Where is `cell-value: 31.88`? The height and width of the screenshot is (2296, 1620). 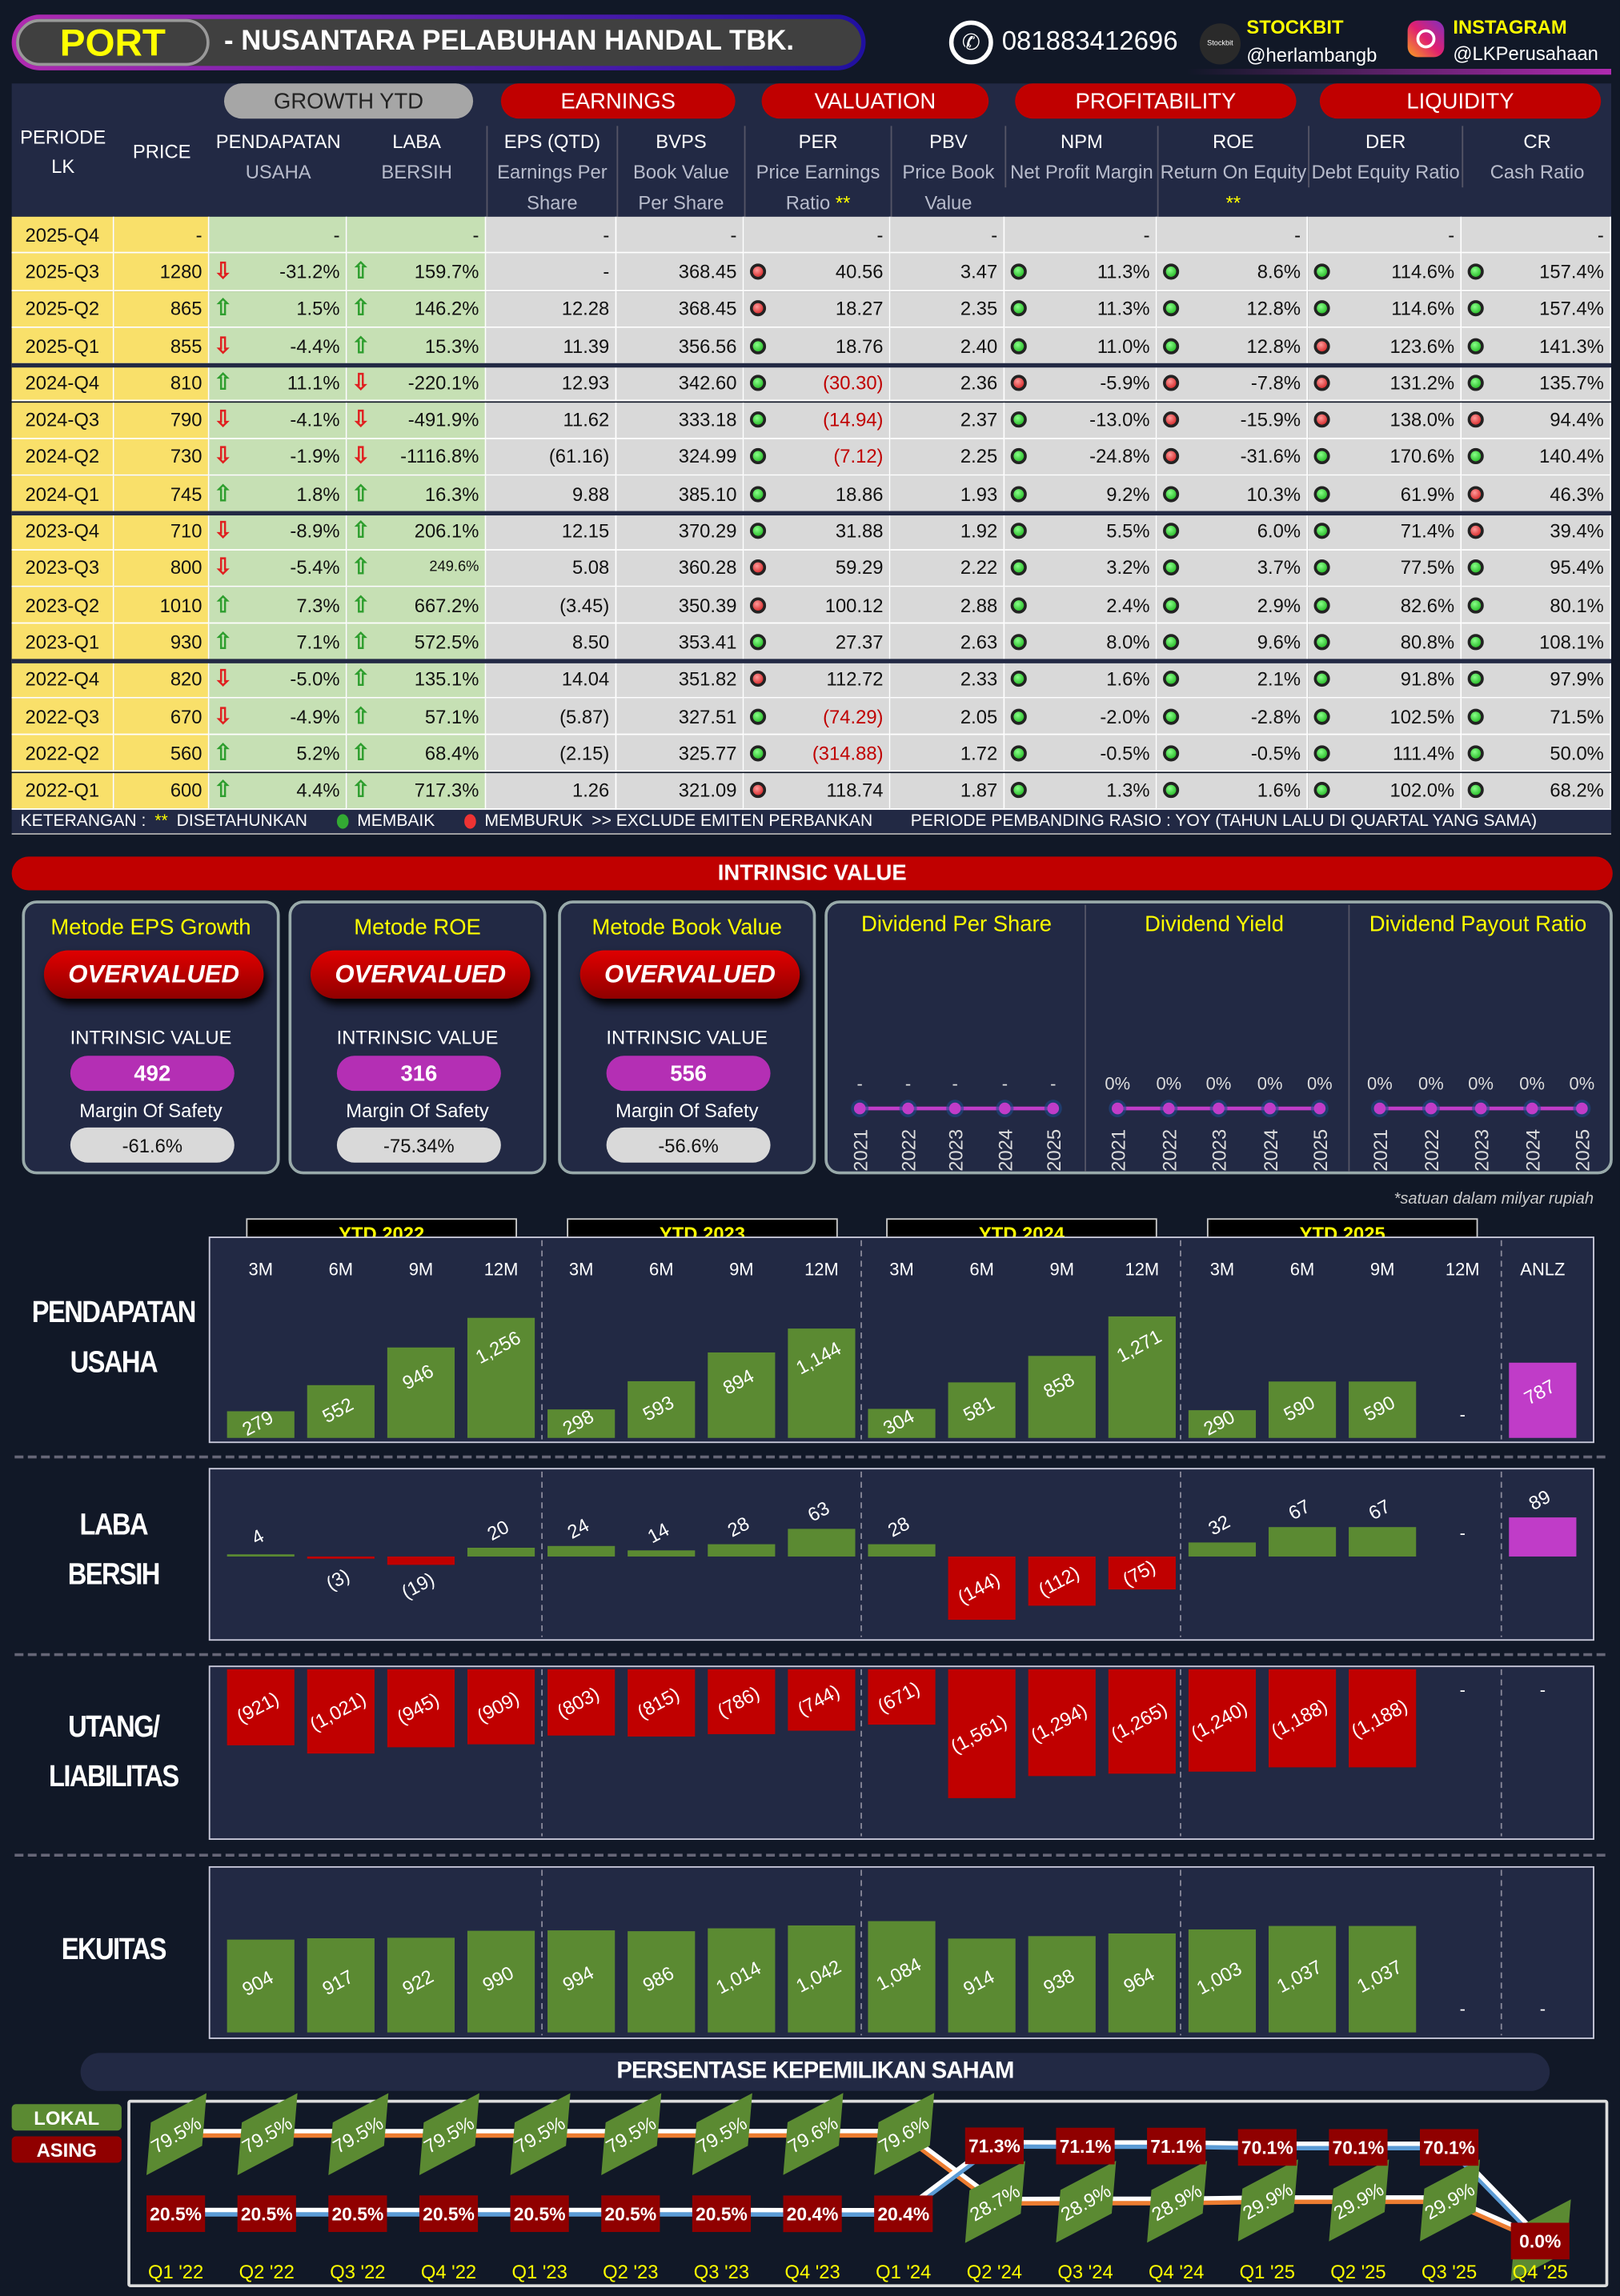
cell-value: 31.88 is located at coordinates (859, 531).